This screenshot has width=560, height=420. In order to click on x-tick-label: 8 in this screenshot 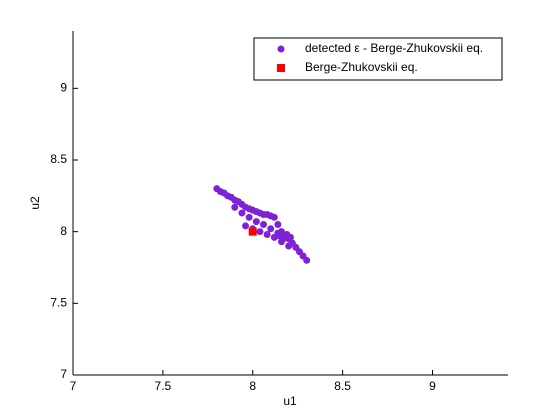, I will do `click(252, 386)`.